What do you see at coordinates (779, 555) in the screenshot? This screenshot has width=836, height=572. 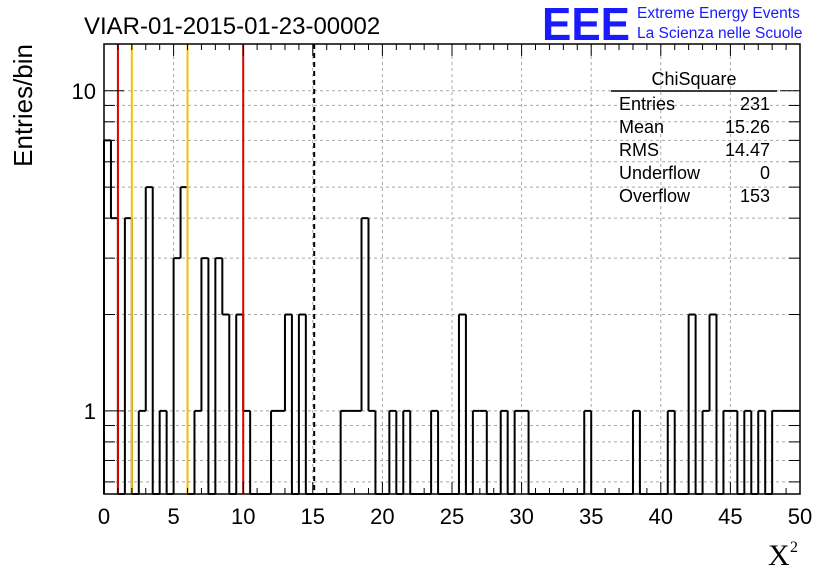 I see `x-axis-label-main: X` at bounding box center [779, 555].